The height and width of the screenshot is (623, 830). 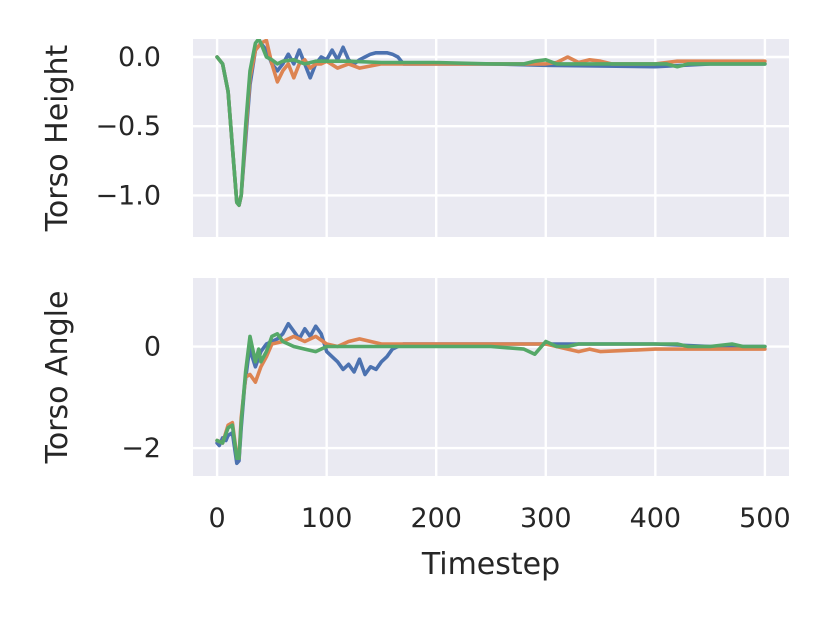 What do you see at coordinates (57, 138) in the screenshot?
I see `y-axis-label: Torso Height` at bounding box center [57, 138].